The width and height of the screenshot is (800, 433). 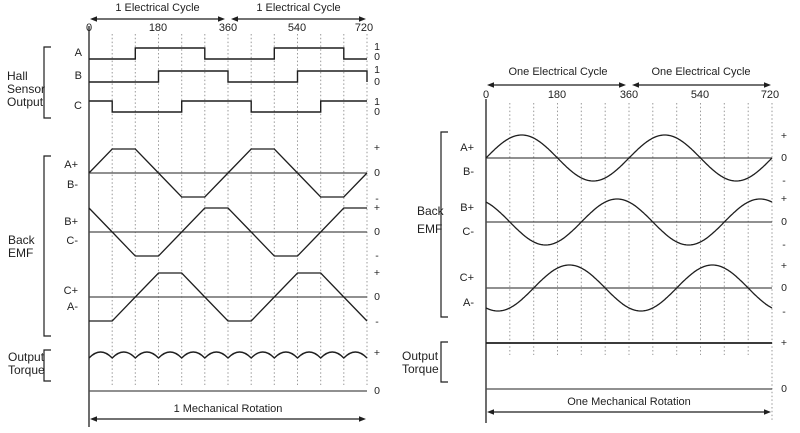 I want to click on left-hall-group-label: Hall Sensor Output, so click(x=26, y=89).